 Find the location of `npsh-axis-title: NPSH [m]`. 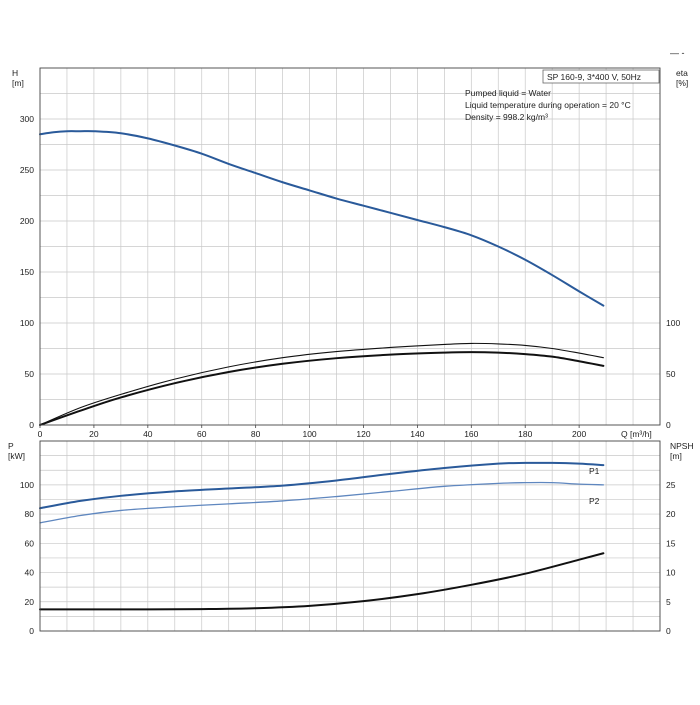

npsh-axis-title: NPSH [m] is located at coordinates (682, 451).